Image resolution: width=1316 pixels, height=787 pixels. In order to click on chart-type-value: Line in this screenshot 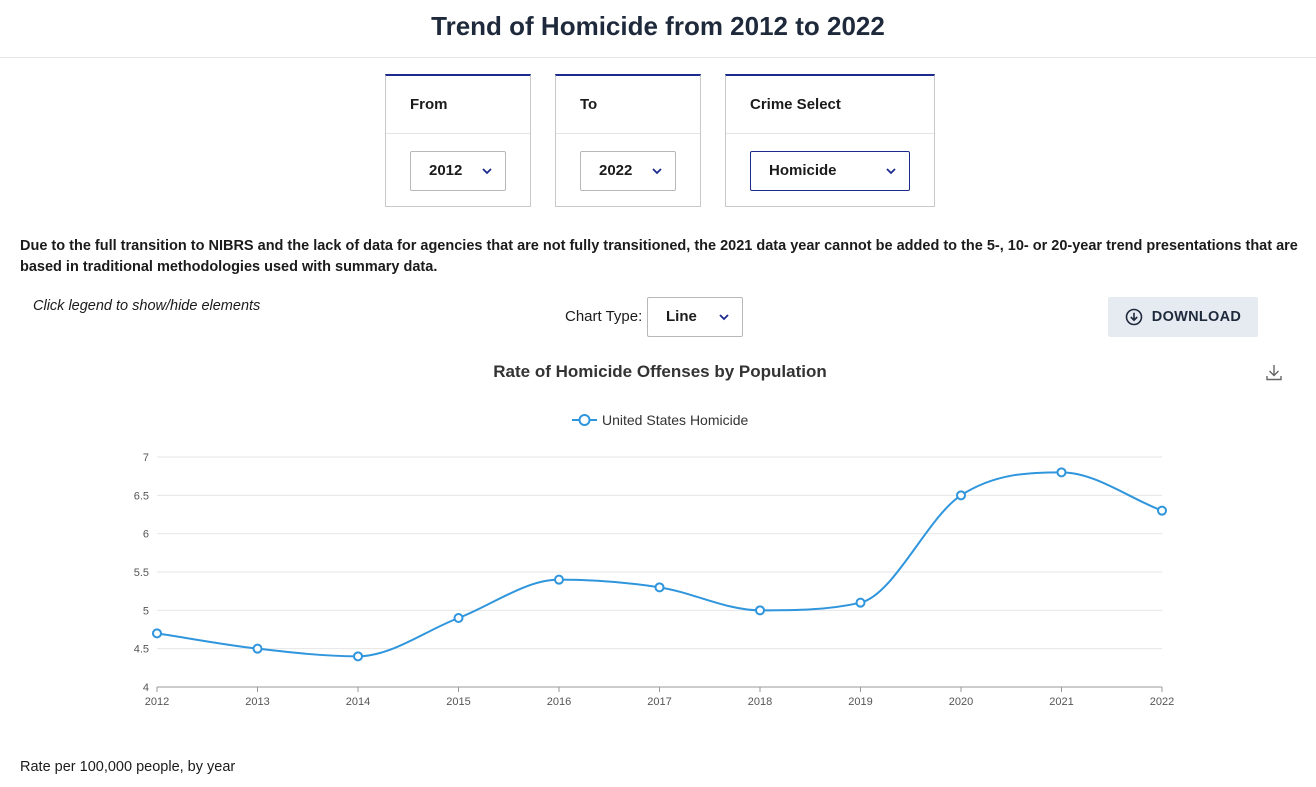, I will do `click(681, 316)`.